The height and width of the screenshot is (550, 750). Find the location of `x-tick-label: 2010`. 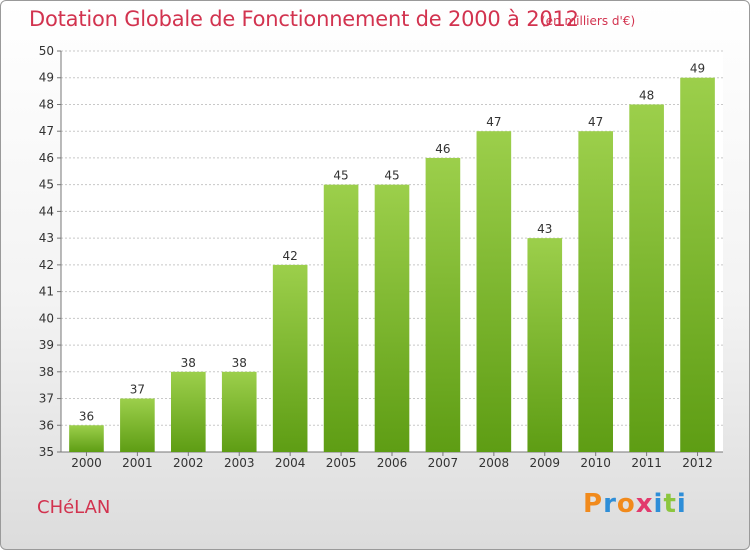

x-tick-label: 2010 is located at coordinates (595, 463).